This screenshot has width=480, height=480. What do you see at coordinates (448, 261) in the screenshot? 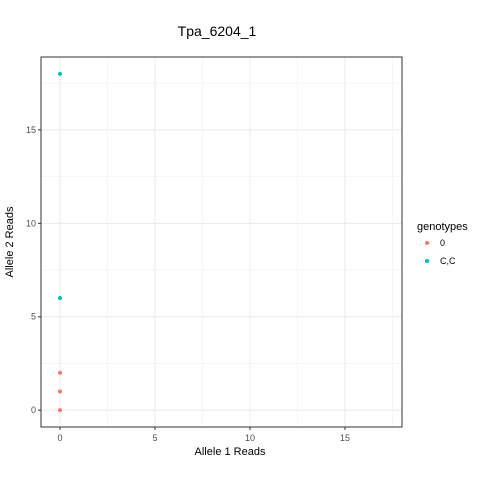
I see `legend-label: C,C` at bounding box center [448, 261].